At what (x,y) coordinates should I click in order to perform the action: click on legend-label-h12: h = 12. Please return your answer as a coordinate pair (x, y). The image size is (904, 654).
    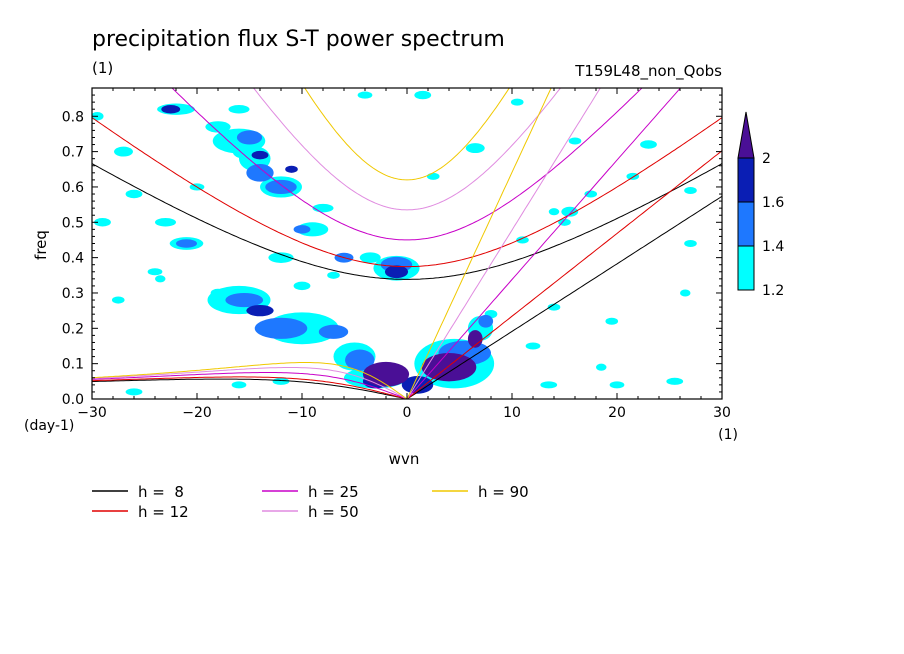
    Looking at the image, I should click on (163, 512).